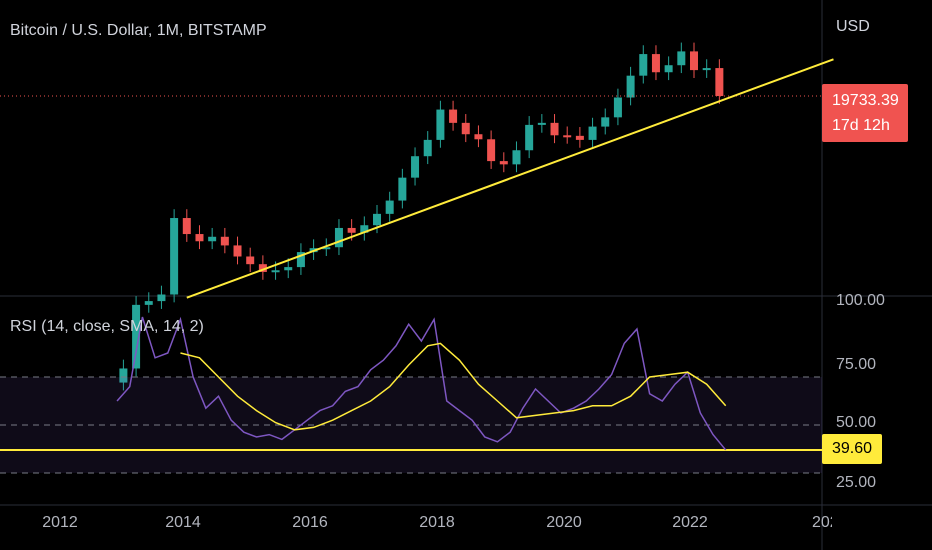 This screenshot has width=932, height=550. What do you see at coordinates (865, 113) in the screenshot?
I see `last-price-label: 19733.39 17d 12h` at bounding box center [865, 113].